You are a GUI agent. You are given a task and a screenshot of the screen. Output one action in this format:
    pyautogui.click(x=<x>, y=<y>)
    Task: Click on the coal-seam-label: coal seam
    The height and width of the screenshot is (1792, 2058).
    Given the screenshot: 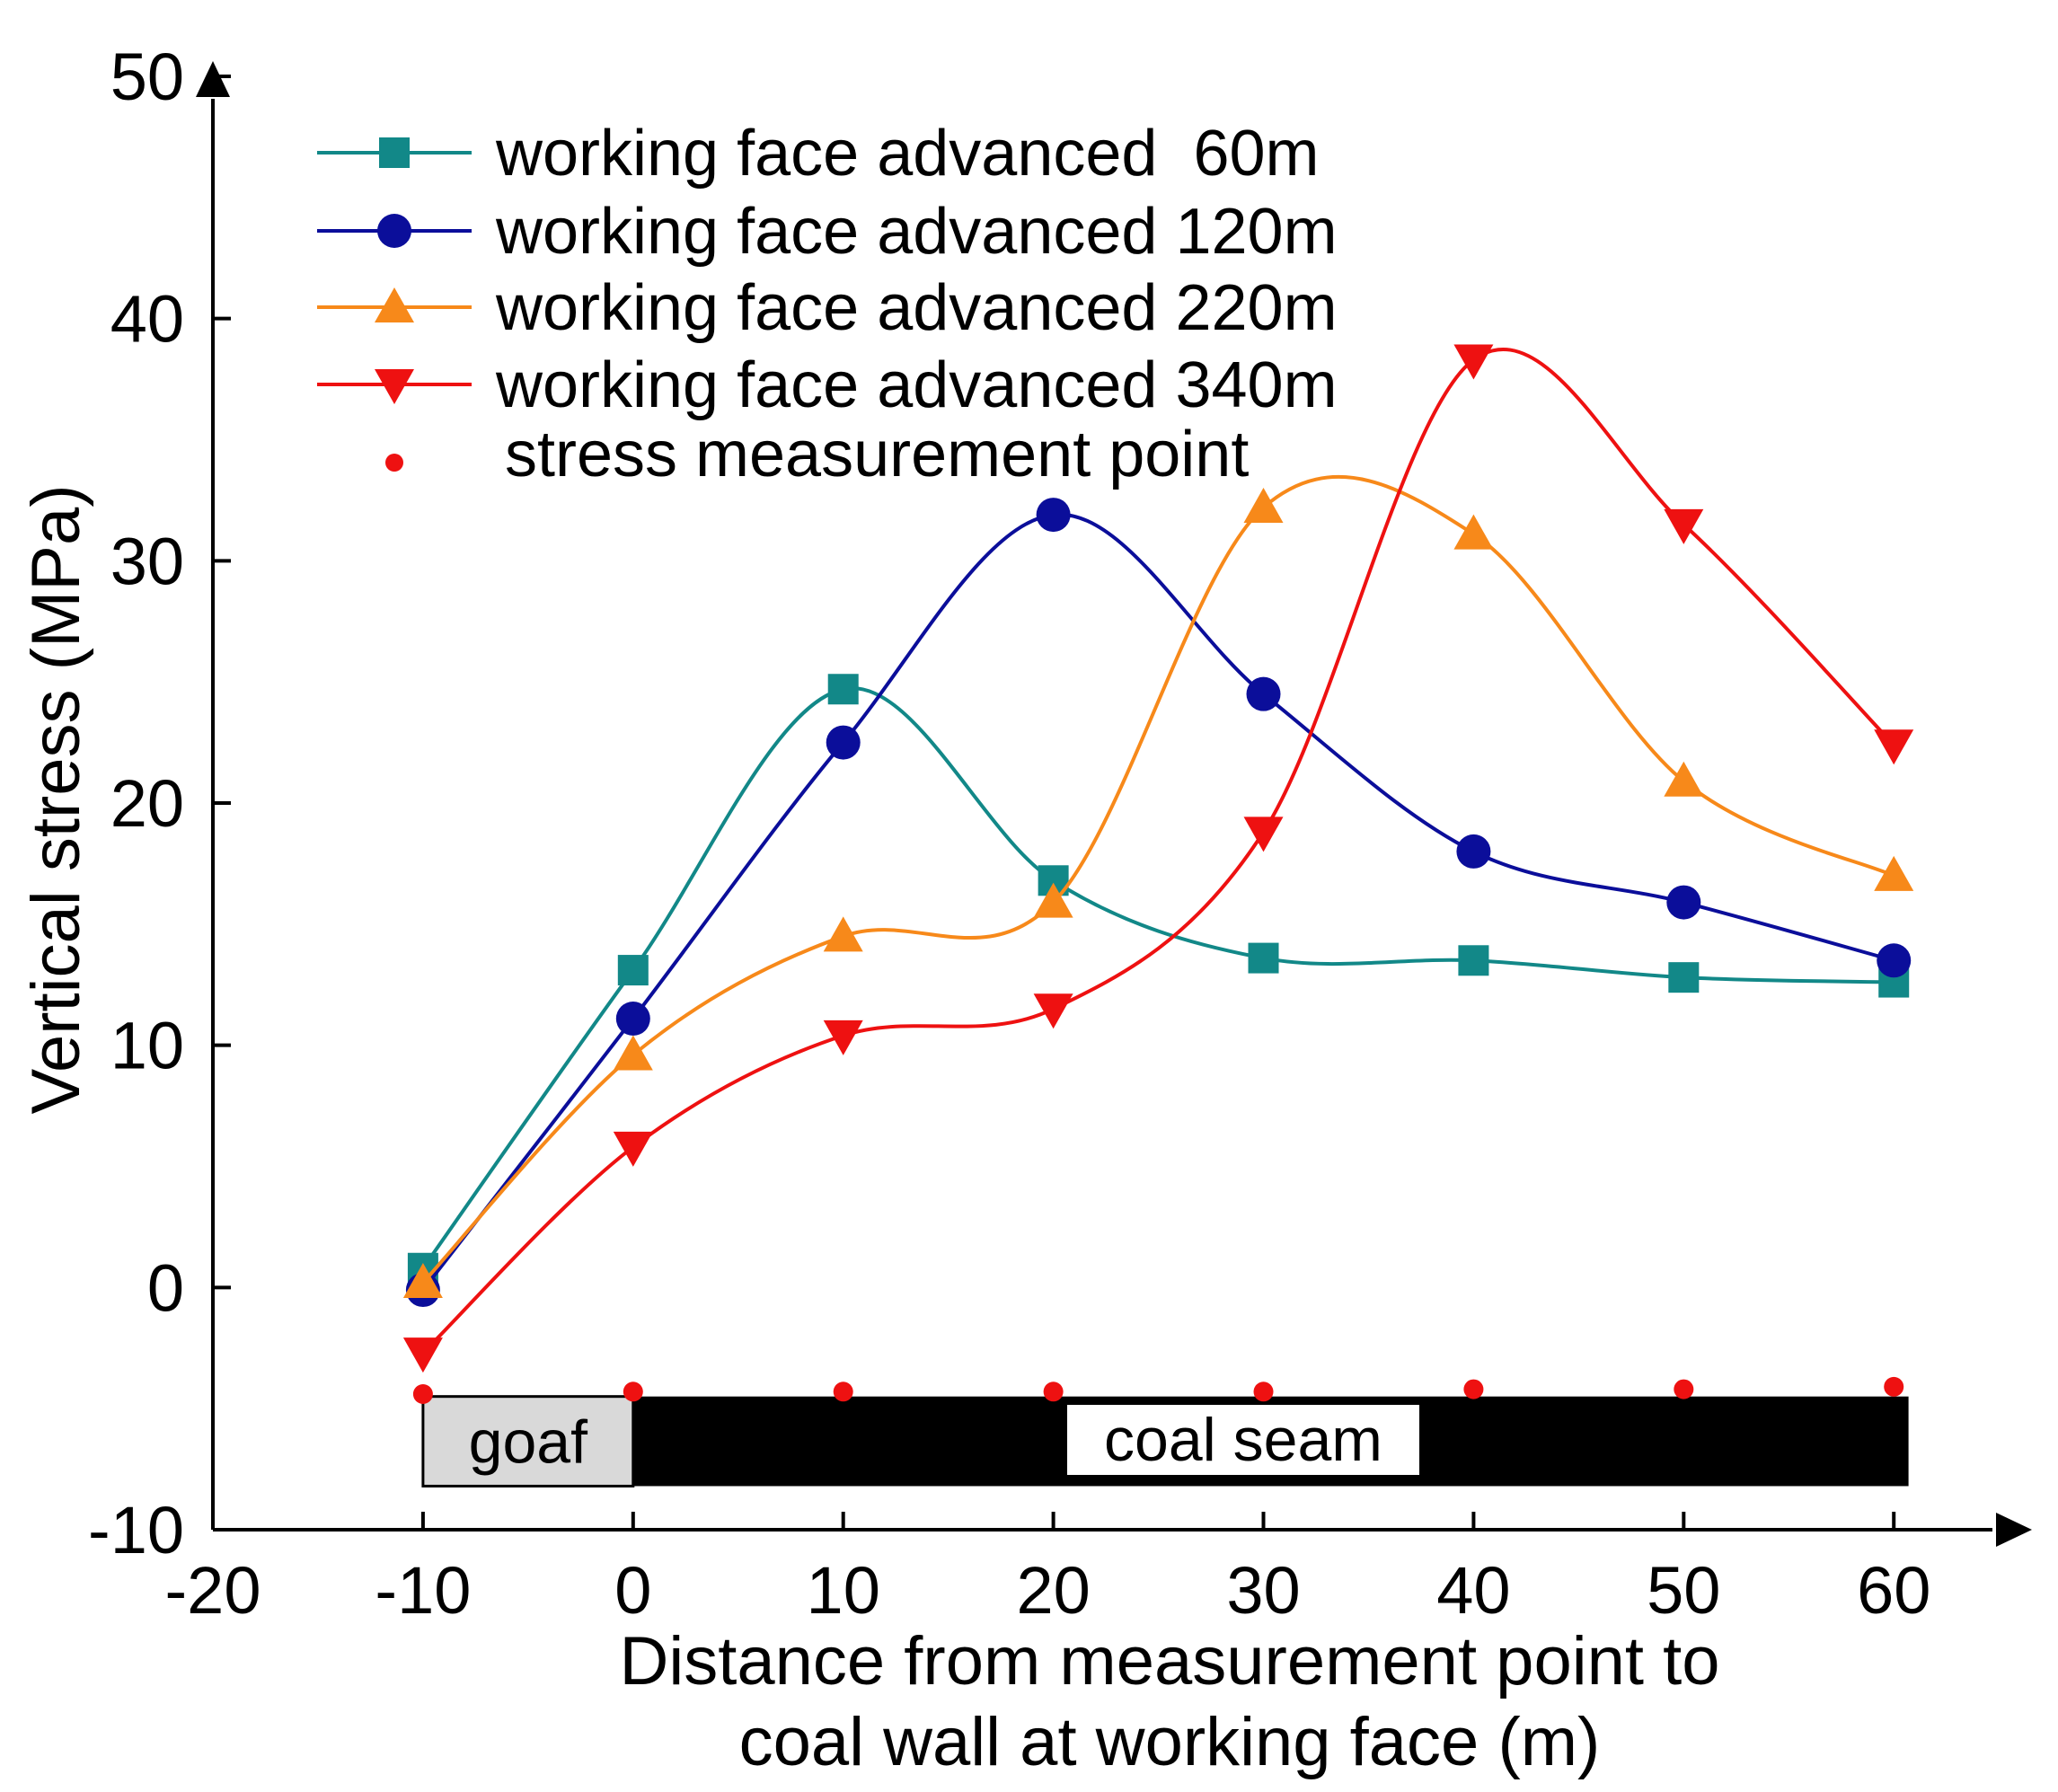 What is the action you would take?
    pyautogui.click(x=1243, y=1440)
    